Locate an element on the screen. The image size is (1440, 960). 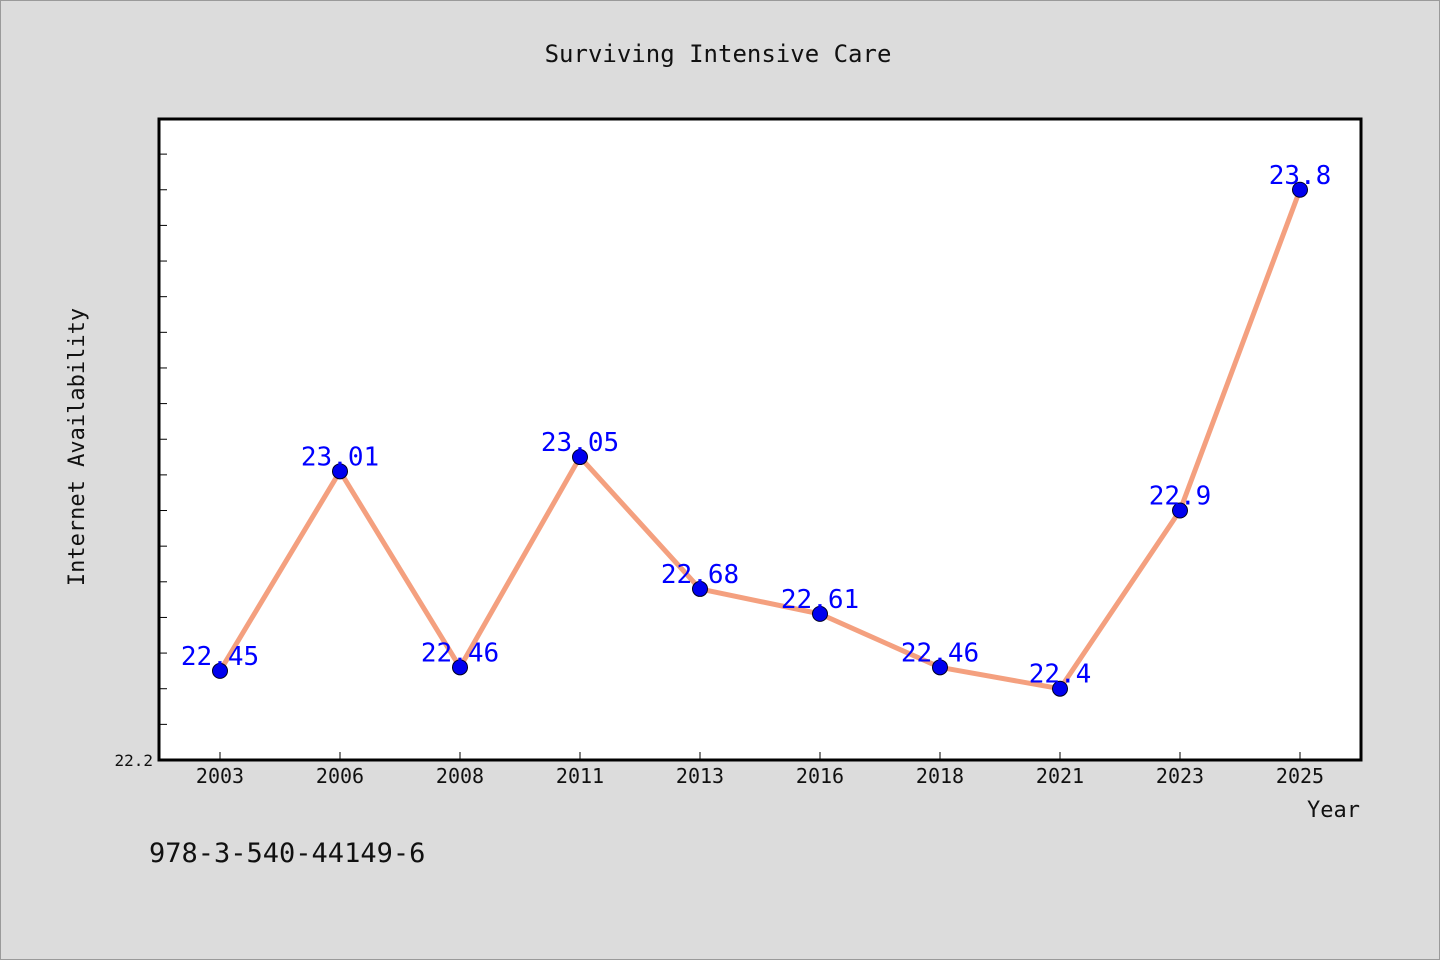
y-tick-label: 22.2 is located at coordinates (133, 760).